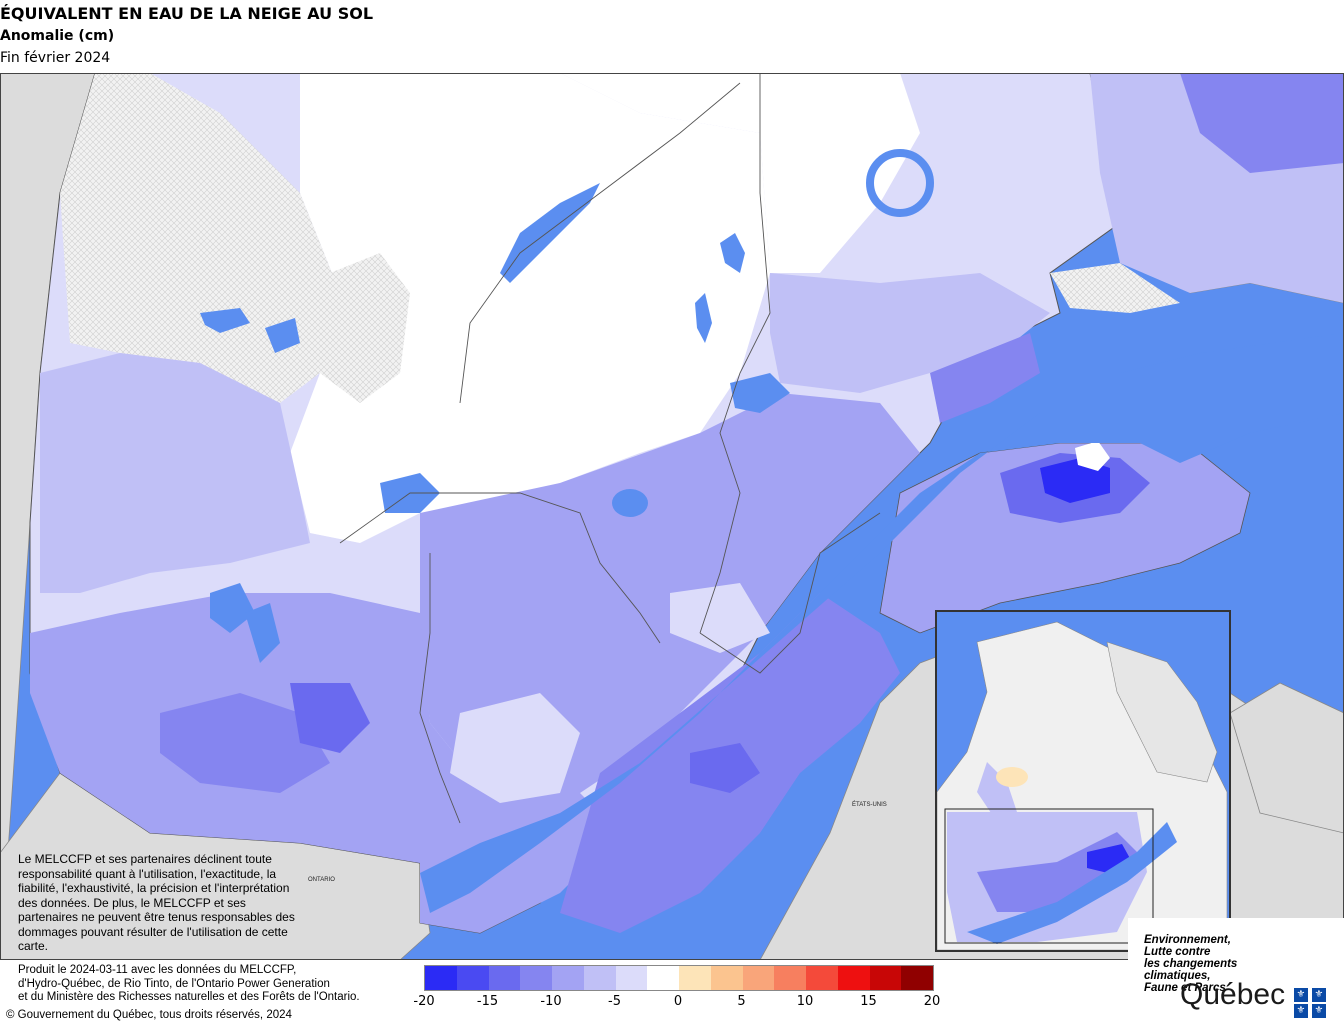 This screenshot has width=1344, height=1024. I want to click on ministry-line: Faune et Parcs, so click(1185, 988).